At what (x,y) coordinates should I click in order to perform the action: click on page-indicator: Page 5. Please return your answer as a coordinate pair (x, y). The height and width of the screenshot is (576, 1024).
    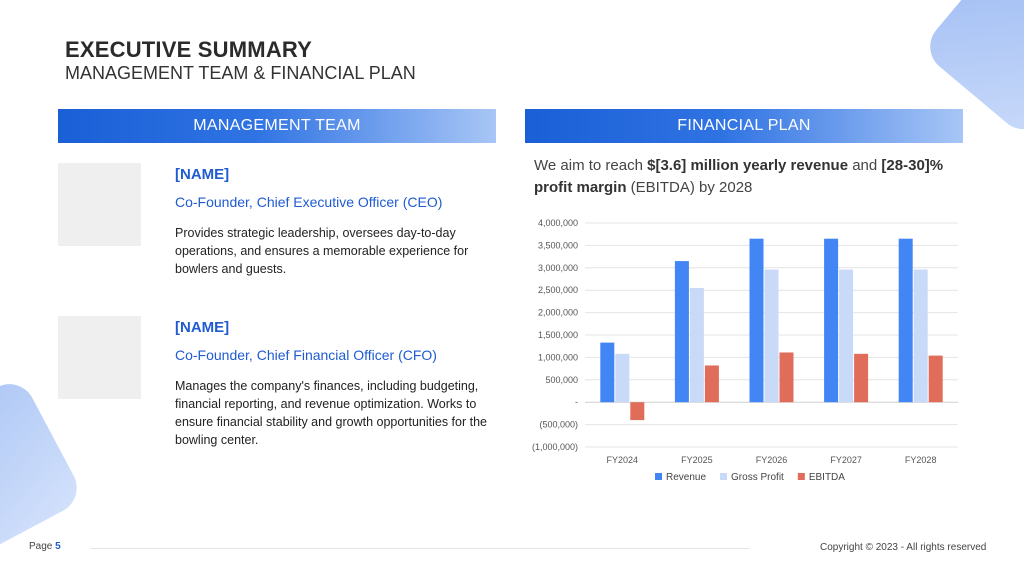
    Looking at the image, I should click on (45, 546).